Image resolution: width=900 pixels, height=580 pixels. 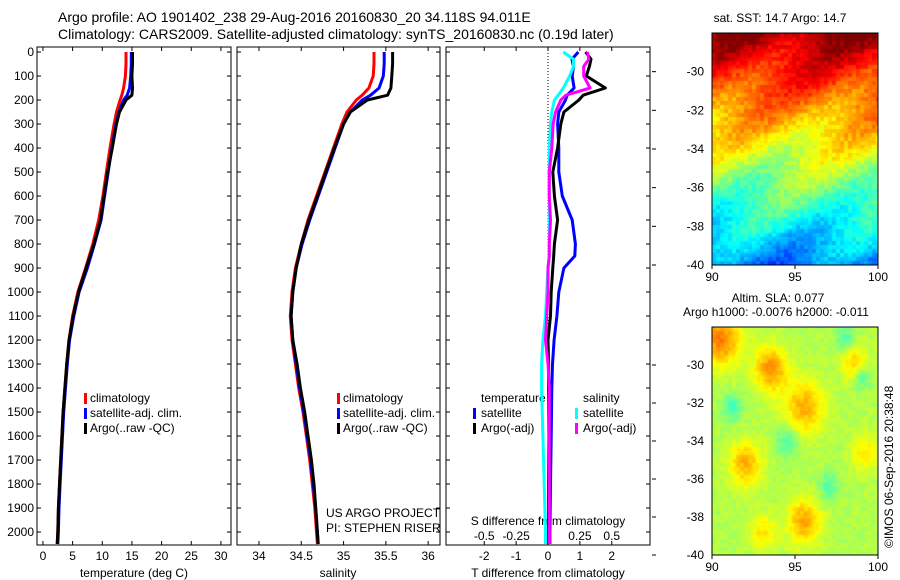 I want to click on legend-header-temperature: temperature, so click(x=513, y=398).